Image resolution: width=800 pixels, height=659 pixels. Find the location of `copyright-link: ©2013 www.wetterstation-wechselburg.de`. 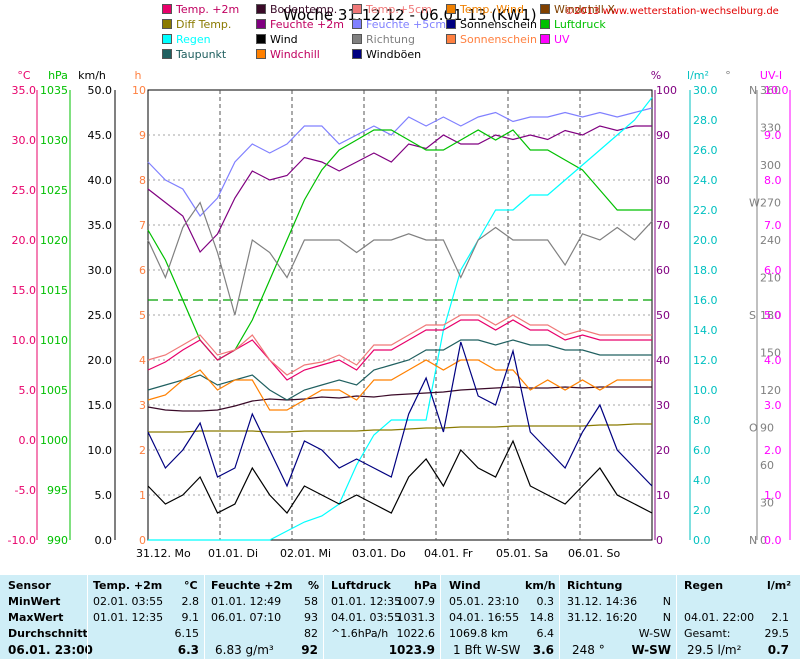

copyright-link: ©2013 www.wetterstation-wechselburg.de is located at coordinates (671, 11).